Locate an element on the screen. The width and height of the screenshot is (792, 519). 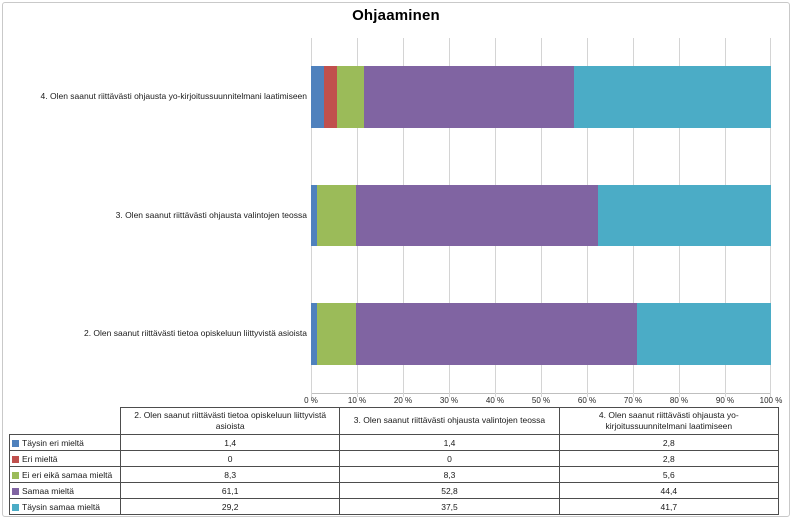
table-value-cell: 5,6 is located at coordinates (669, 474).